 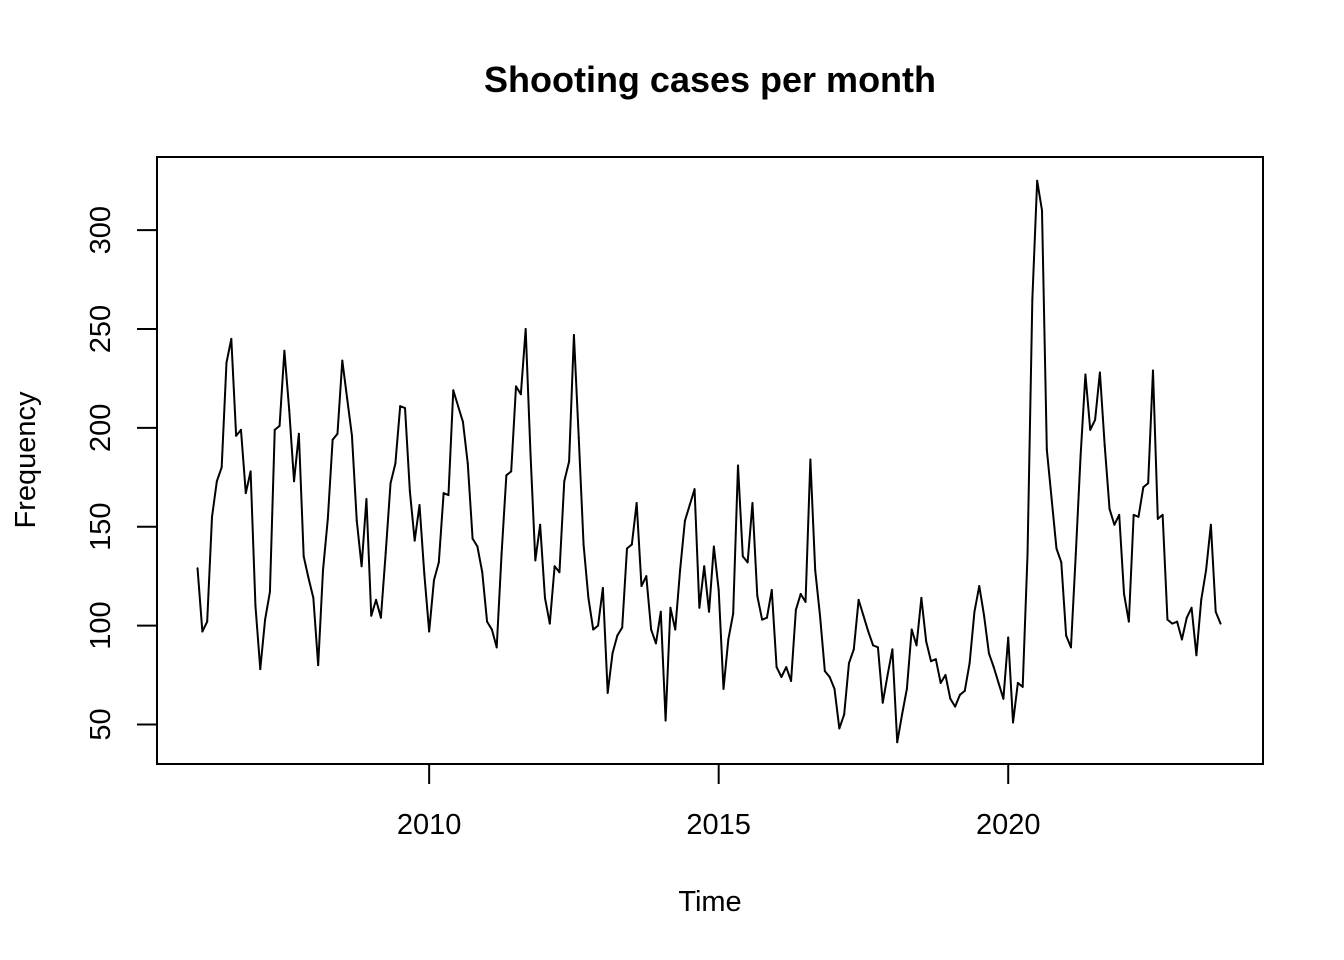 What do you see at coordinates (26, 460) in the screenshot?
I see `y-axis-label: Frequency` at bounding box center [26, 460].